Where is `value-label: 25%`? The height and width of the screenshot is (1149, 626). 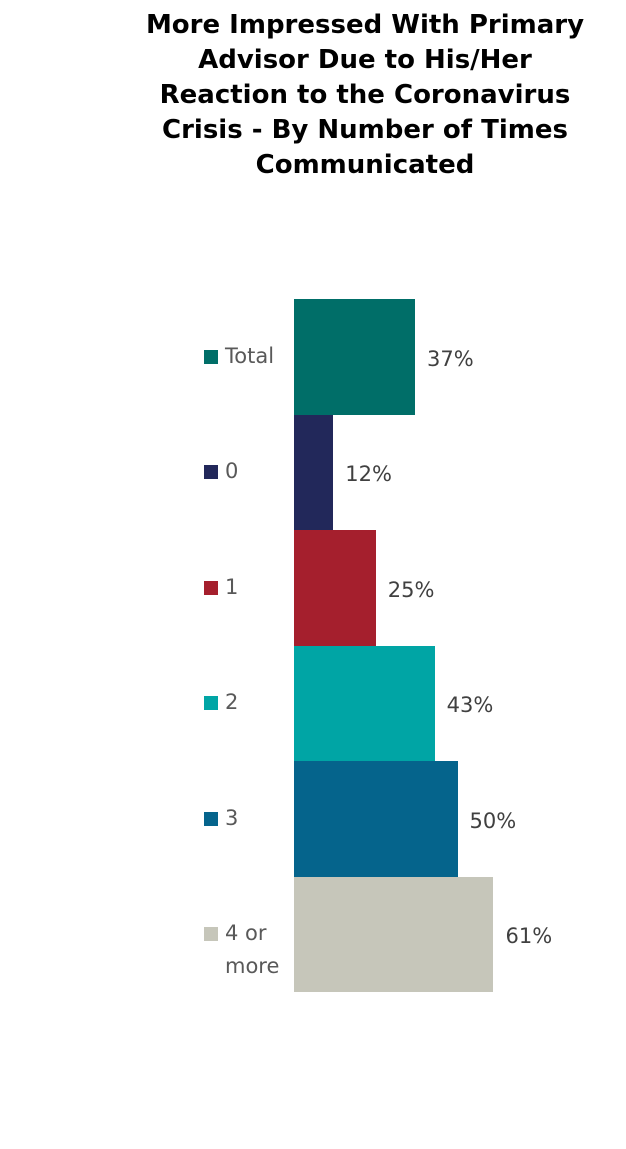 value-label: 25% is located at coordinates (411, 589).